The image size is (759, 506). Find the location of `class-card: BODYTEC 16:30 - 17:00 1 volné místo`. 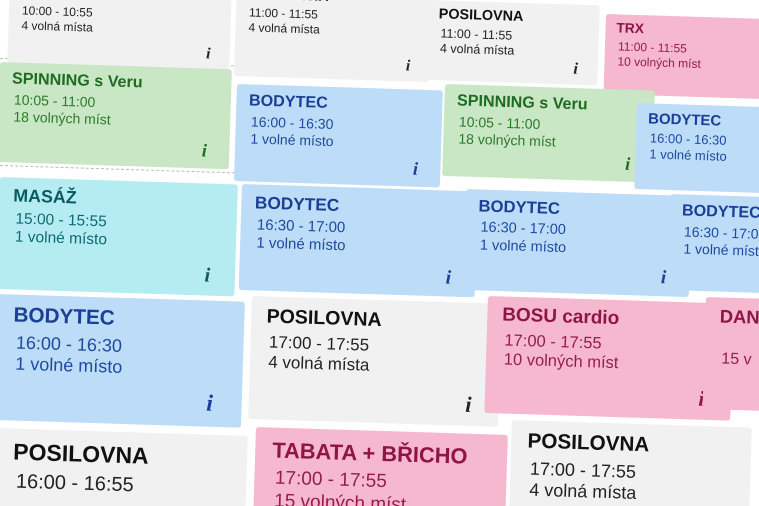

class-card: BODYTEC 16:30 - 17:00 1 volné místo is located at coordinates (712, 243).